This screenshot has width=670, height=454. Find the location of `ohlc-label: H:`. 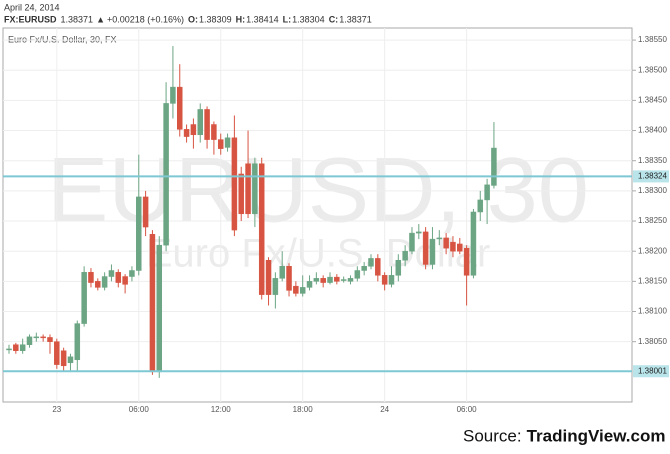

ohlc-label: H: is located at coordinates (241, 19).